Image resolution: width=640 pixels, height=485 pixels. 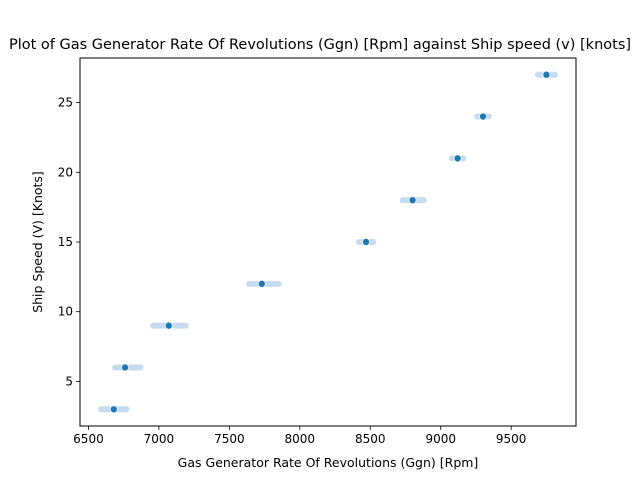 I want to click on x-tick-label: 7000, so click(x=159, y=439).